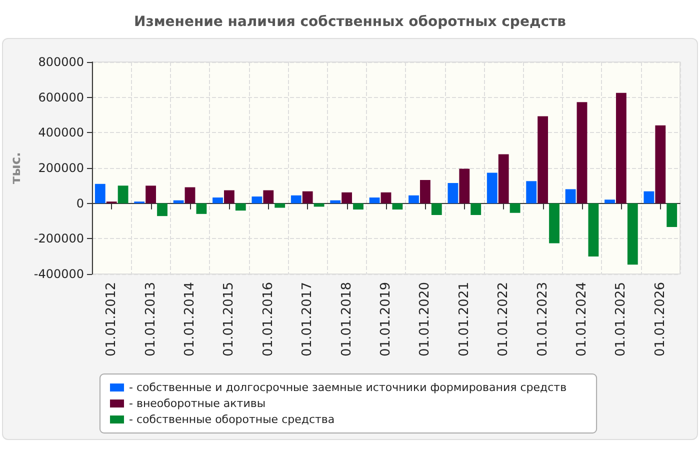 This screenshot has height=450, width=700. What do you see at coordinates (59, 274) in the screenshot?
I see `y-tick-label: -400000` at bounding box center [59, 274].